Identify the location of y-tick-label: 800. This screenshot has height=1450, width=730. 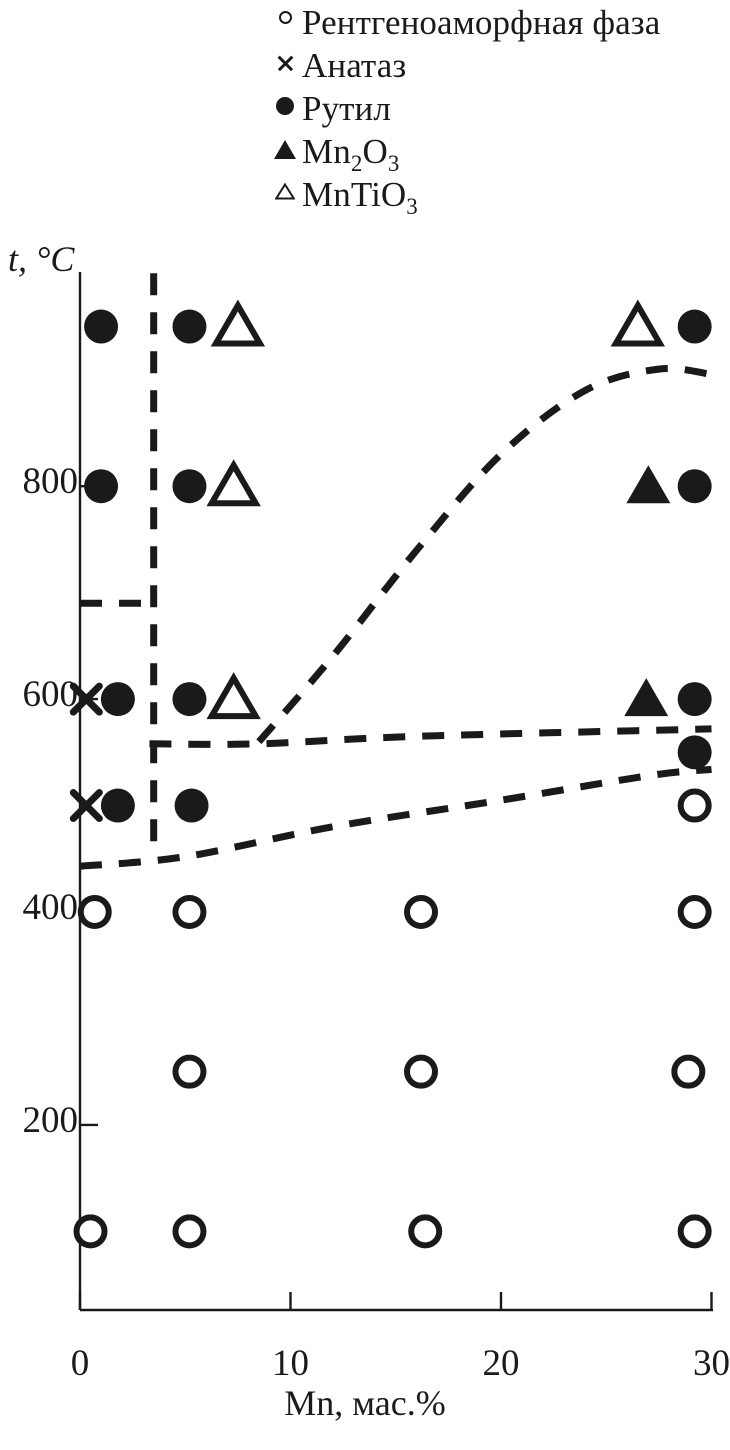
(50, 482).